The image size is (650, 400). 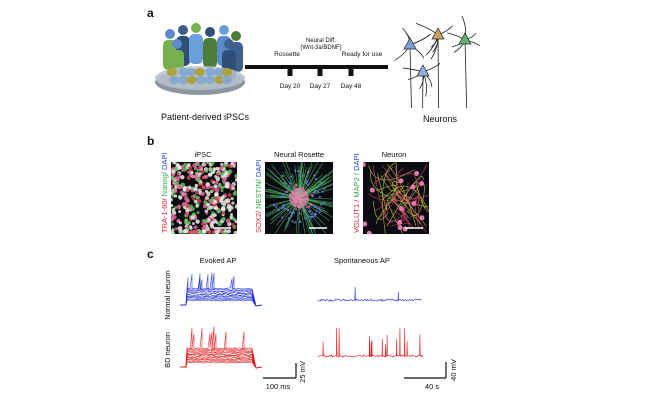 What do you see at coordinates (150, 141) in the screenshot?
I see `panel-label: b` at bounding box center [150, 141].